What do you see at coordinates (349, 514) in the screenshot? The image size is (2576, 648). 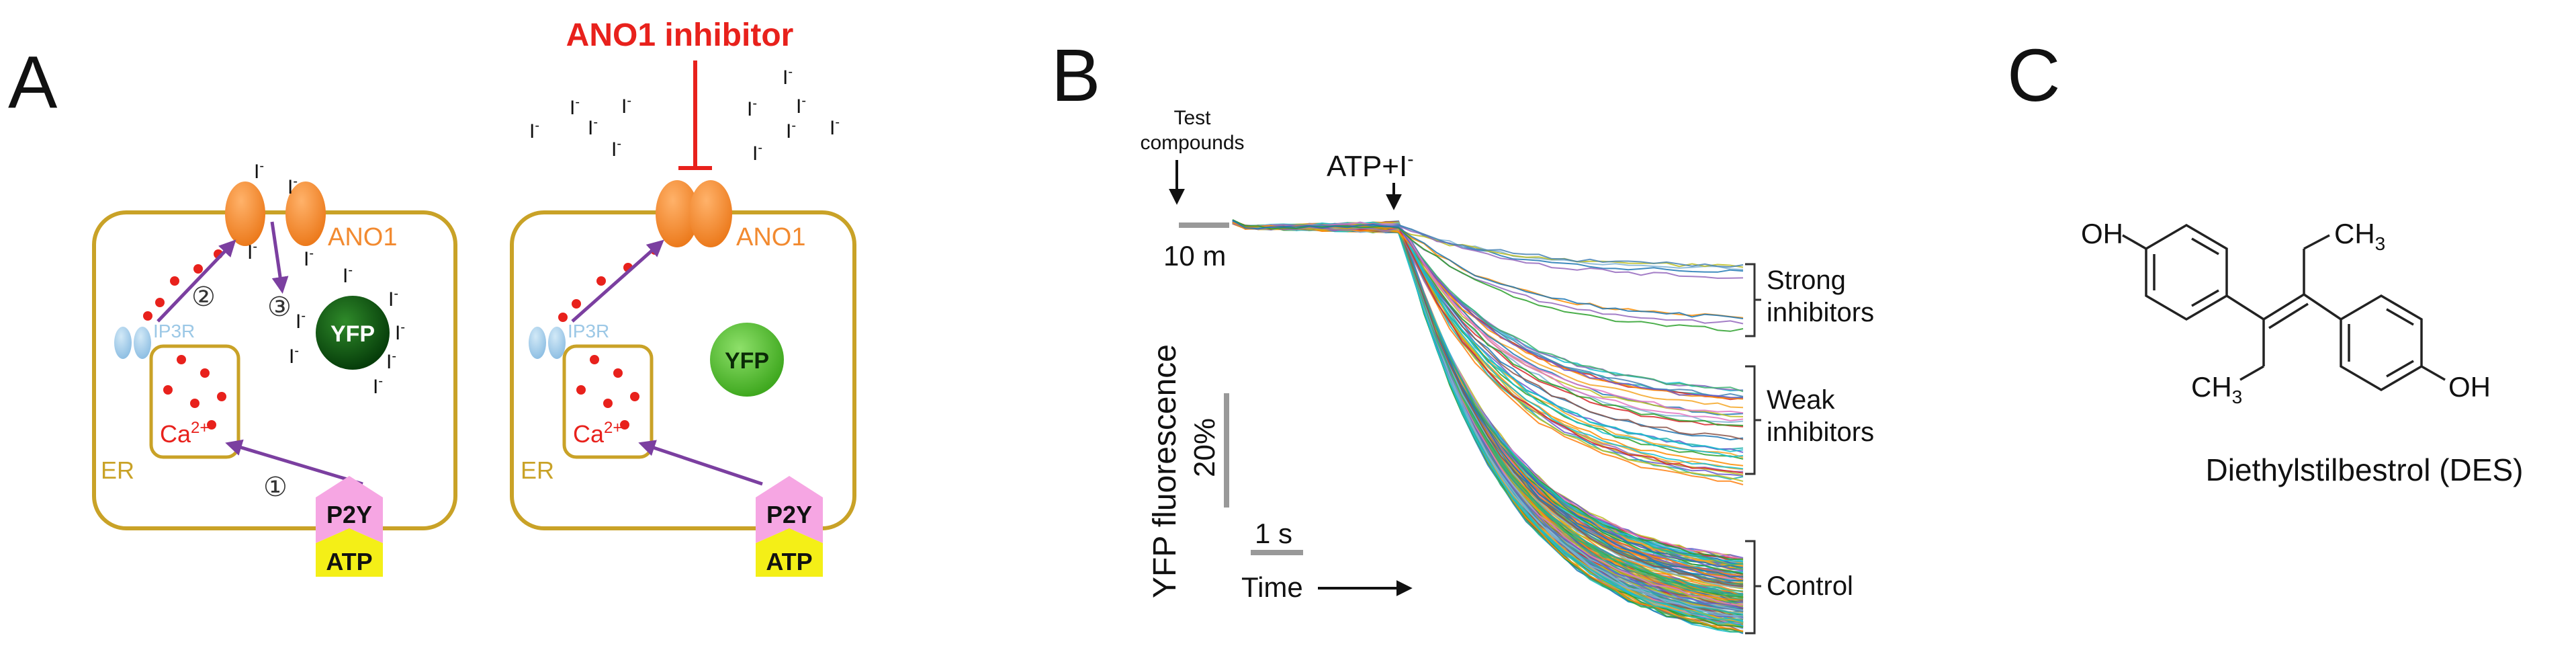 I see `p2y-label-left: P2Y` at bounding box center [349, 514].